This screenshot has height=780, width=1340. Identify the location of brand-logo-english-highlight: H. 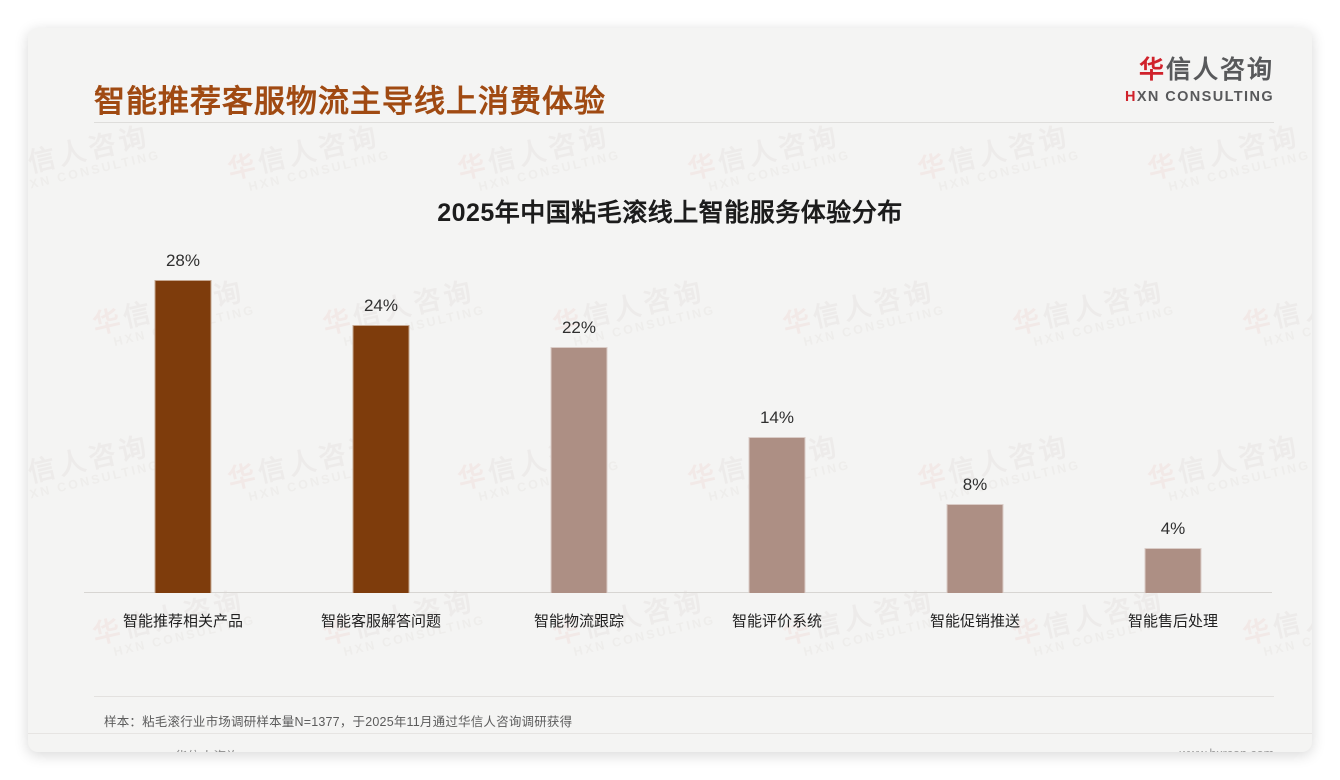
(1130, 97).